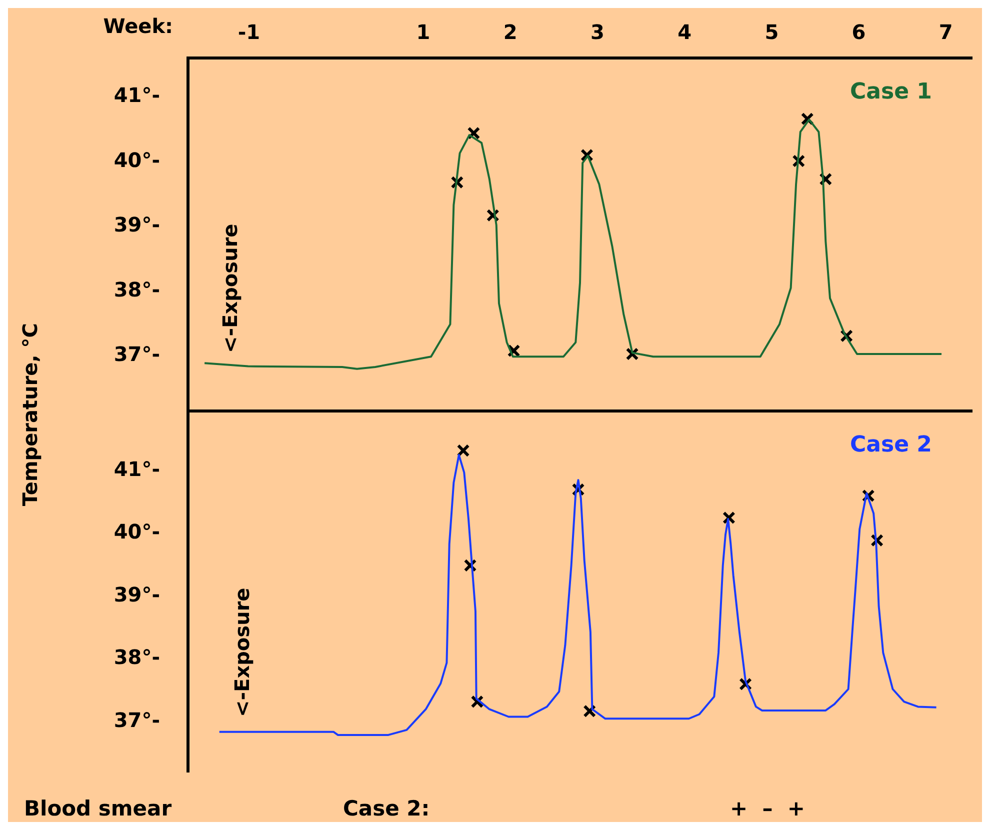  I want to click on x-tick-label: 6, so click(859, 32).